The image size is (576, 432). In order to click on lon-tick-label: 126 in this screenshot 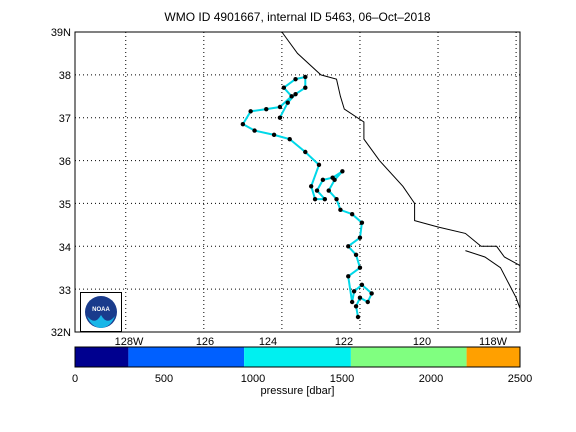, I will do `click(205, 342)`.